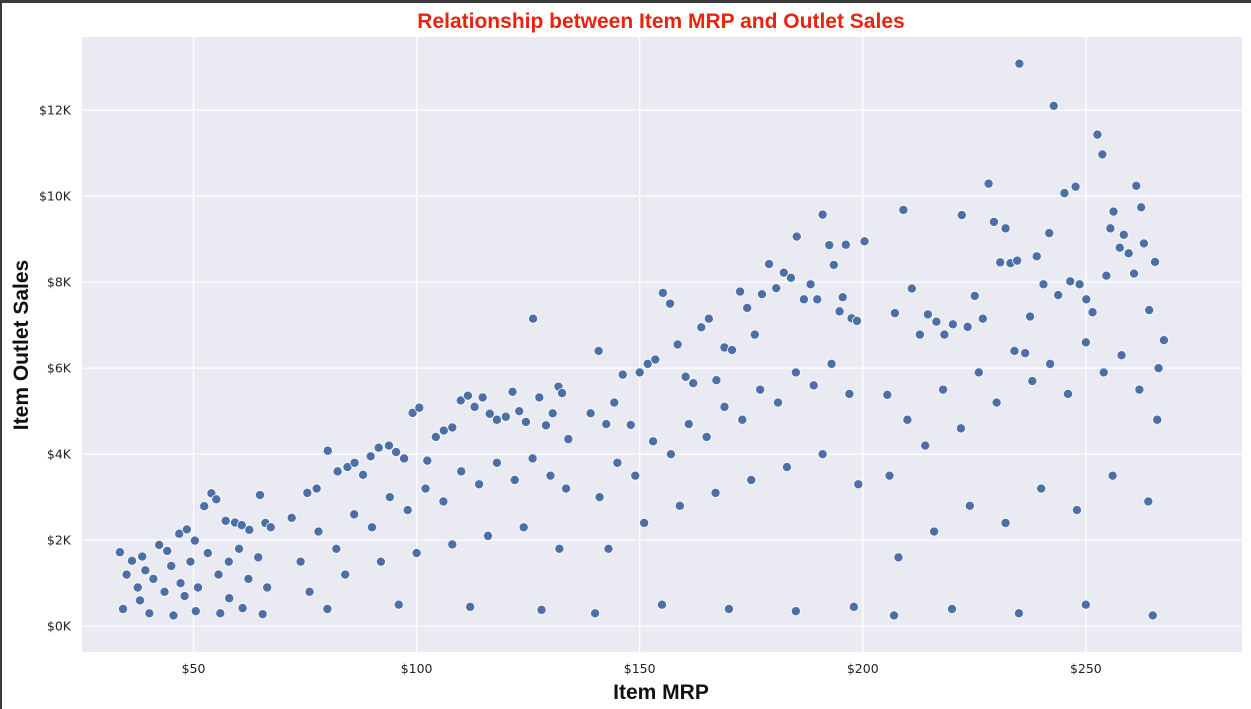 The width and height of the screenshot is (1251, 709). Describe the element at coordinates (55, 368) in the screenshot. I see `y-axis-ticks: $0K $2K $4K $6K $8K $10K $12K` at that location.